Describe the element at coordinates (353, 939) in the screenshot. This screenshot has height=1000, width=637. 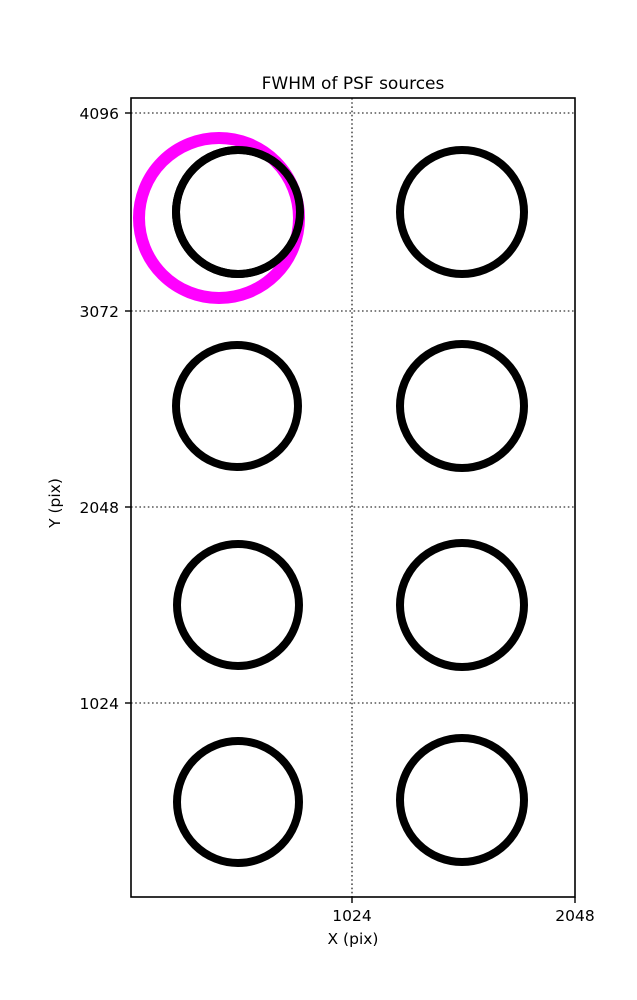
I see `x-axis-label: X (pix)` at that location.